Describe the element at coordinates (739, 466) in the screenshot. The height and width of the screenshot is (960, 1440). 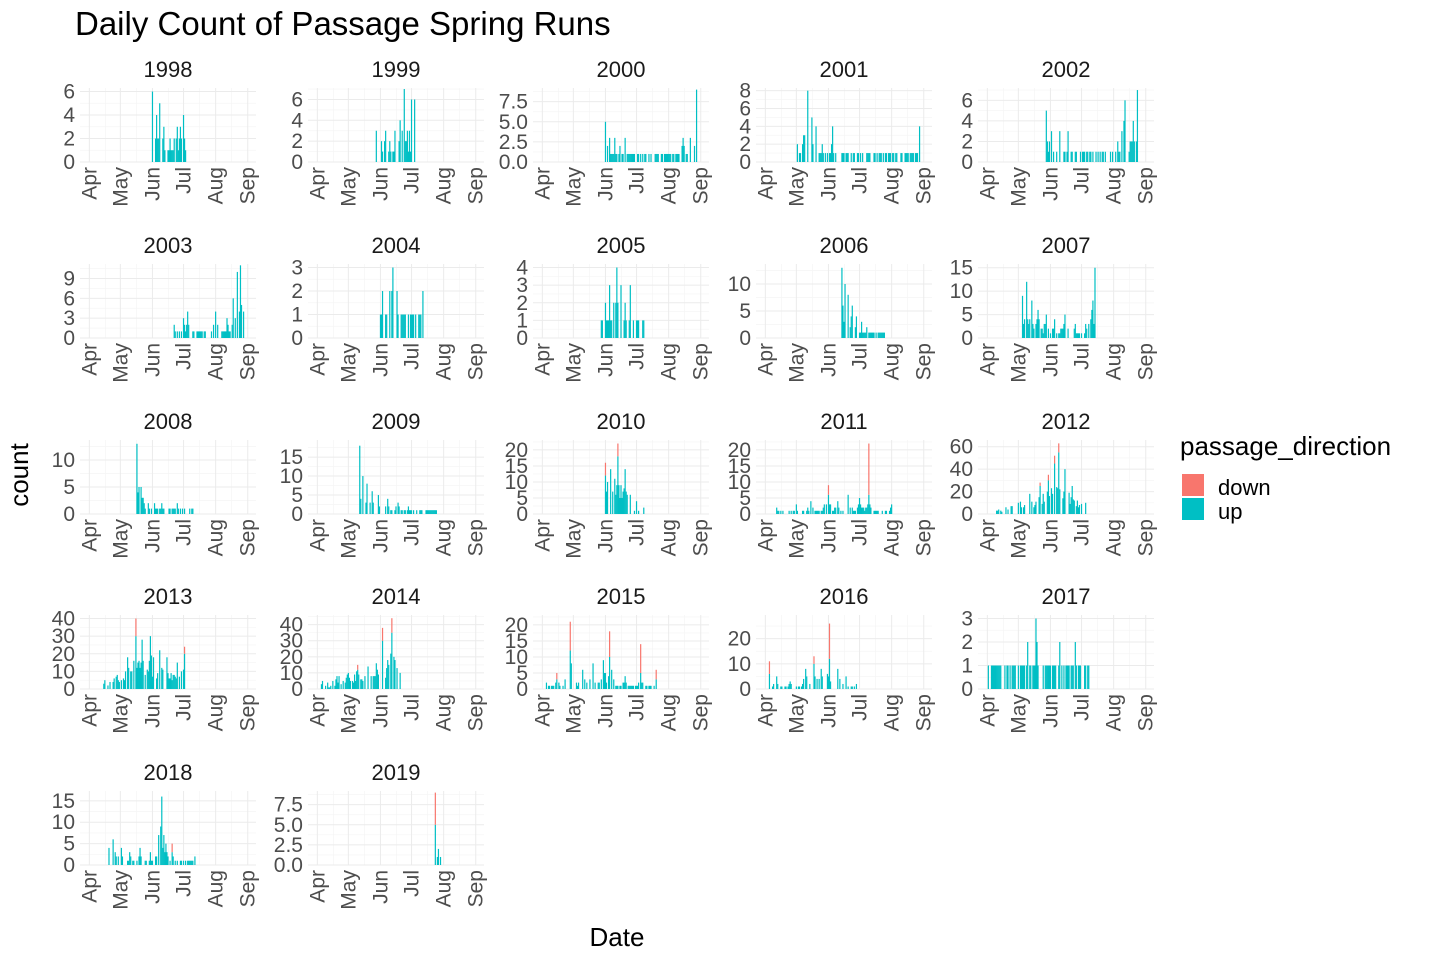
I see `y-tick-label: 15` at that location.